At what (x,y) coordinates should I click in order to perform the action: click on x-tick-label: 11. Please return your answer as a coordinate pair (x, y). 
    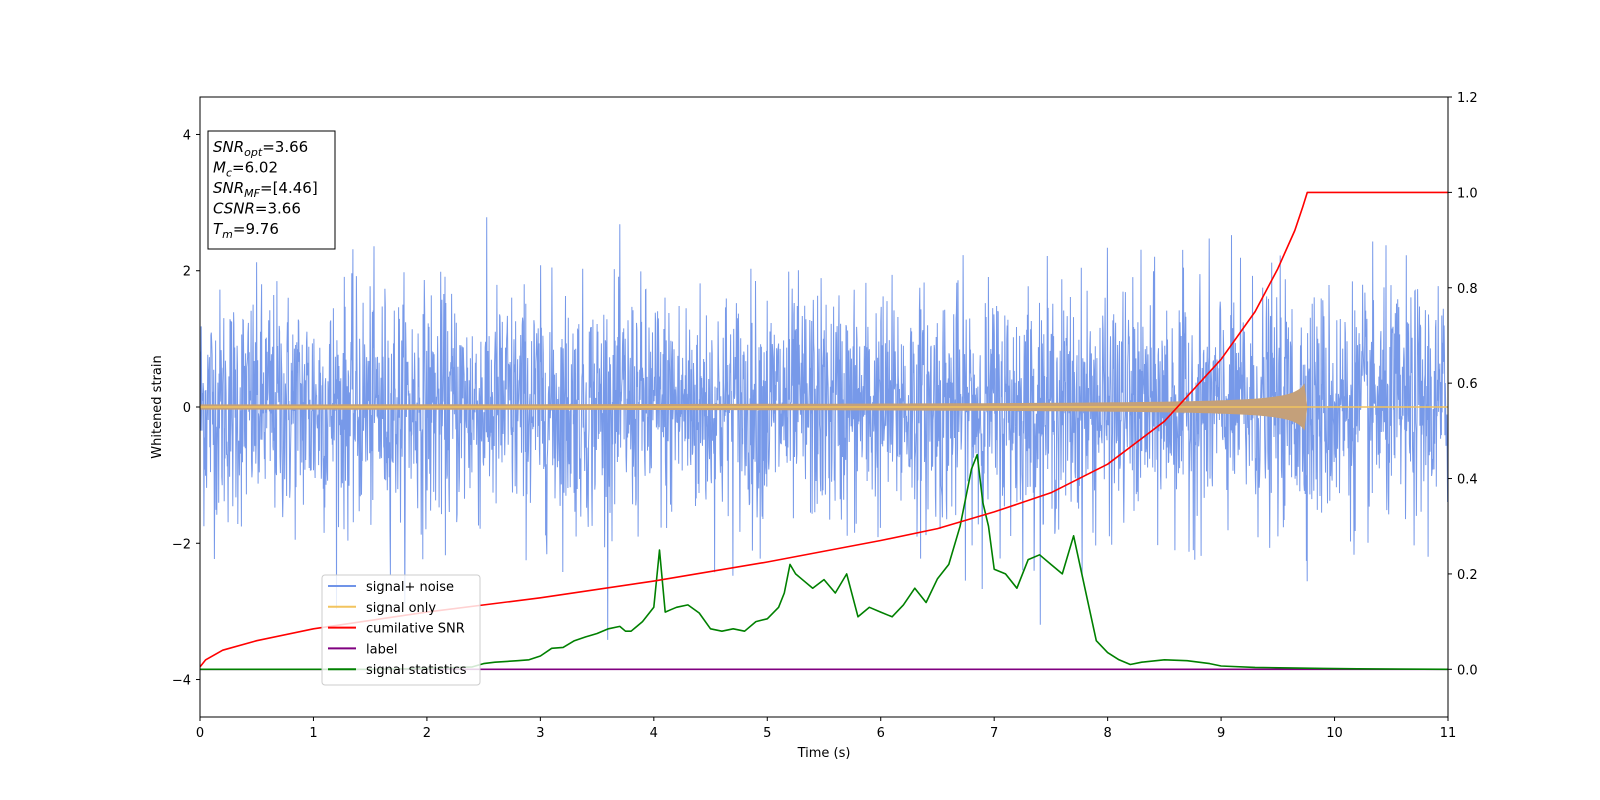
    Looking at the image, I should click on (1448, 733).